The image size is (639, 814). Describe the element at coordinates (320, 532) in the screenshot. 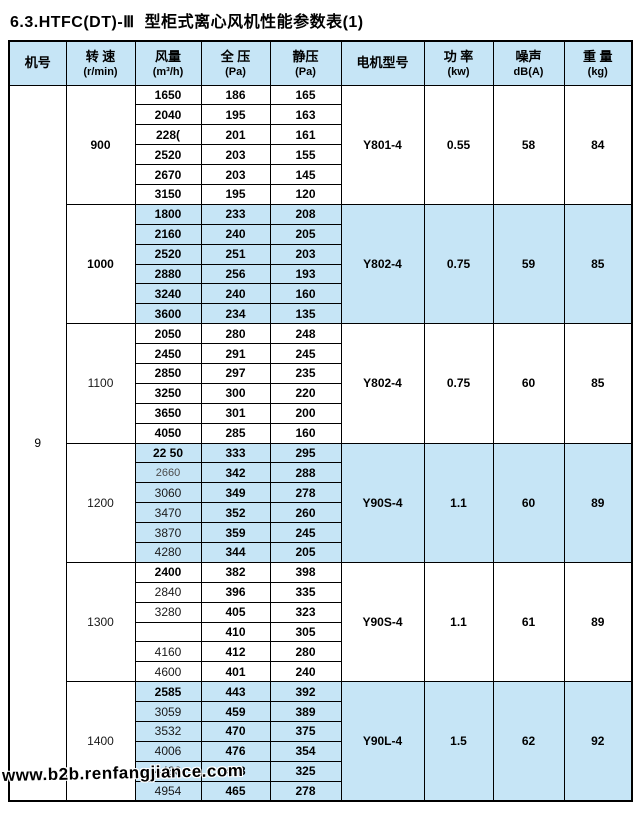

I see `table-row: 3870 359 245` at that location.